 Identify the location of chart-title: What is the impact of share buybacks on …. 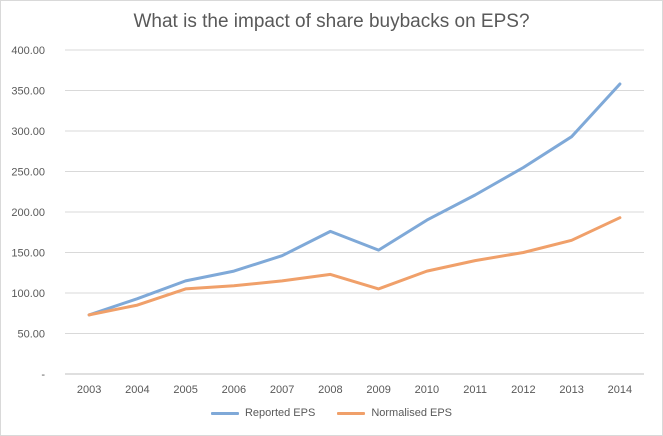
(331, 21).